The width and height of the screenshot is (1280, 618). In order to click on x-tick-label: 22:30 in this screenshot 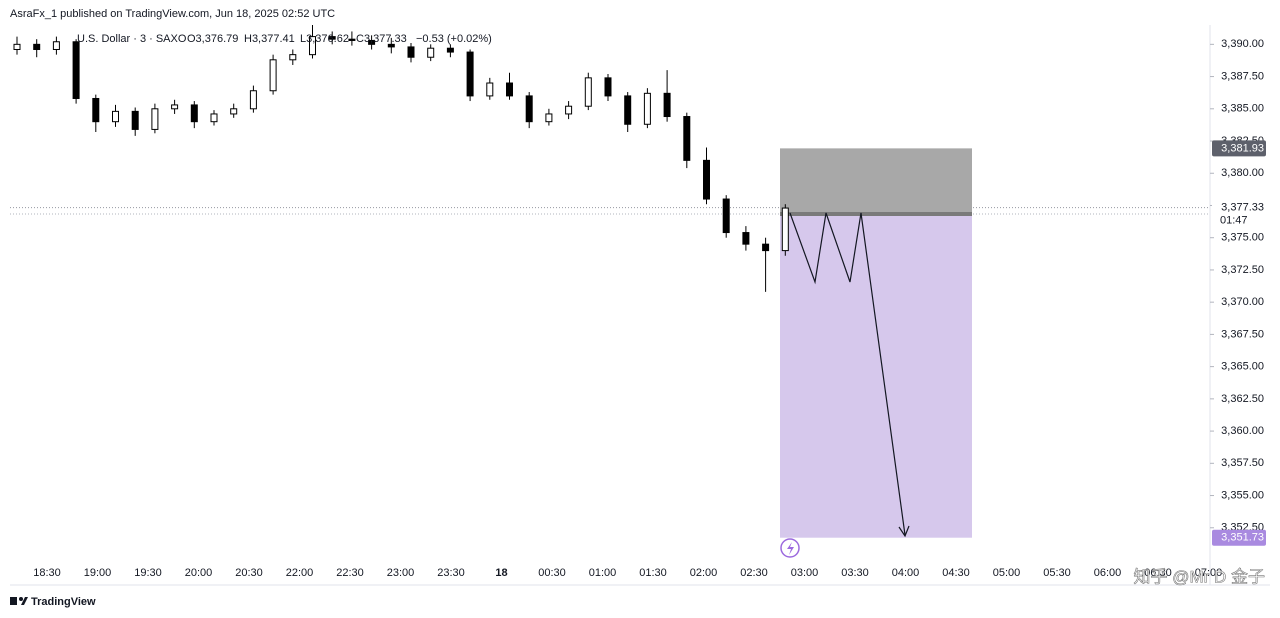, I will do `click(350, 573)`.